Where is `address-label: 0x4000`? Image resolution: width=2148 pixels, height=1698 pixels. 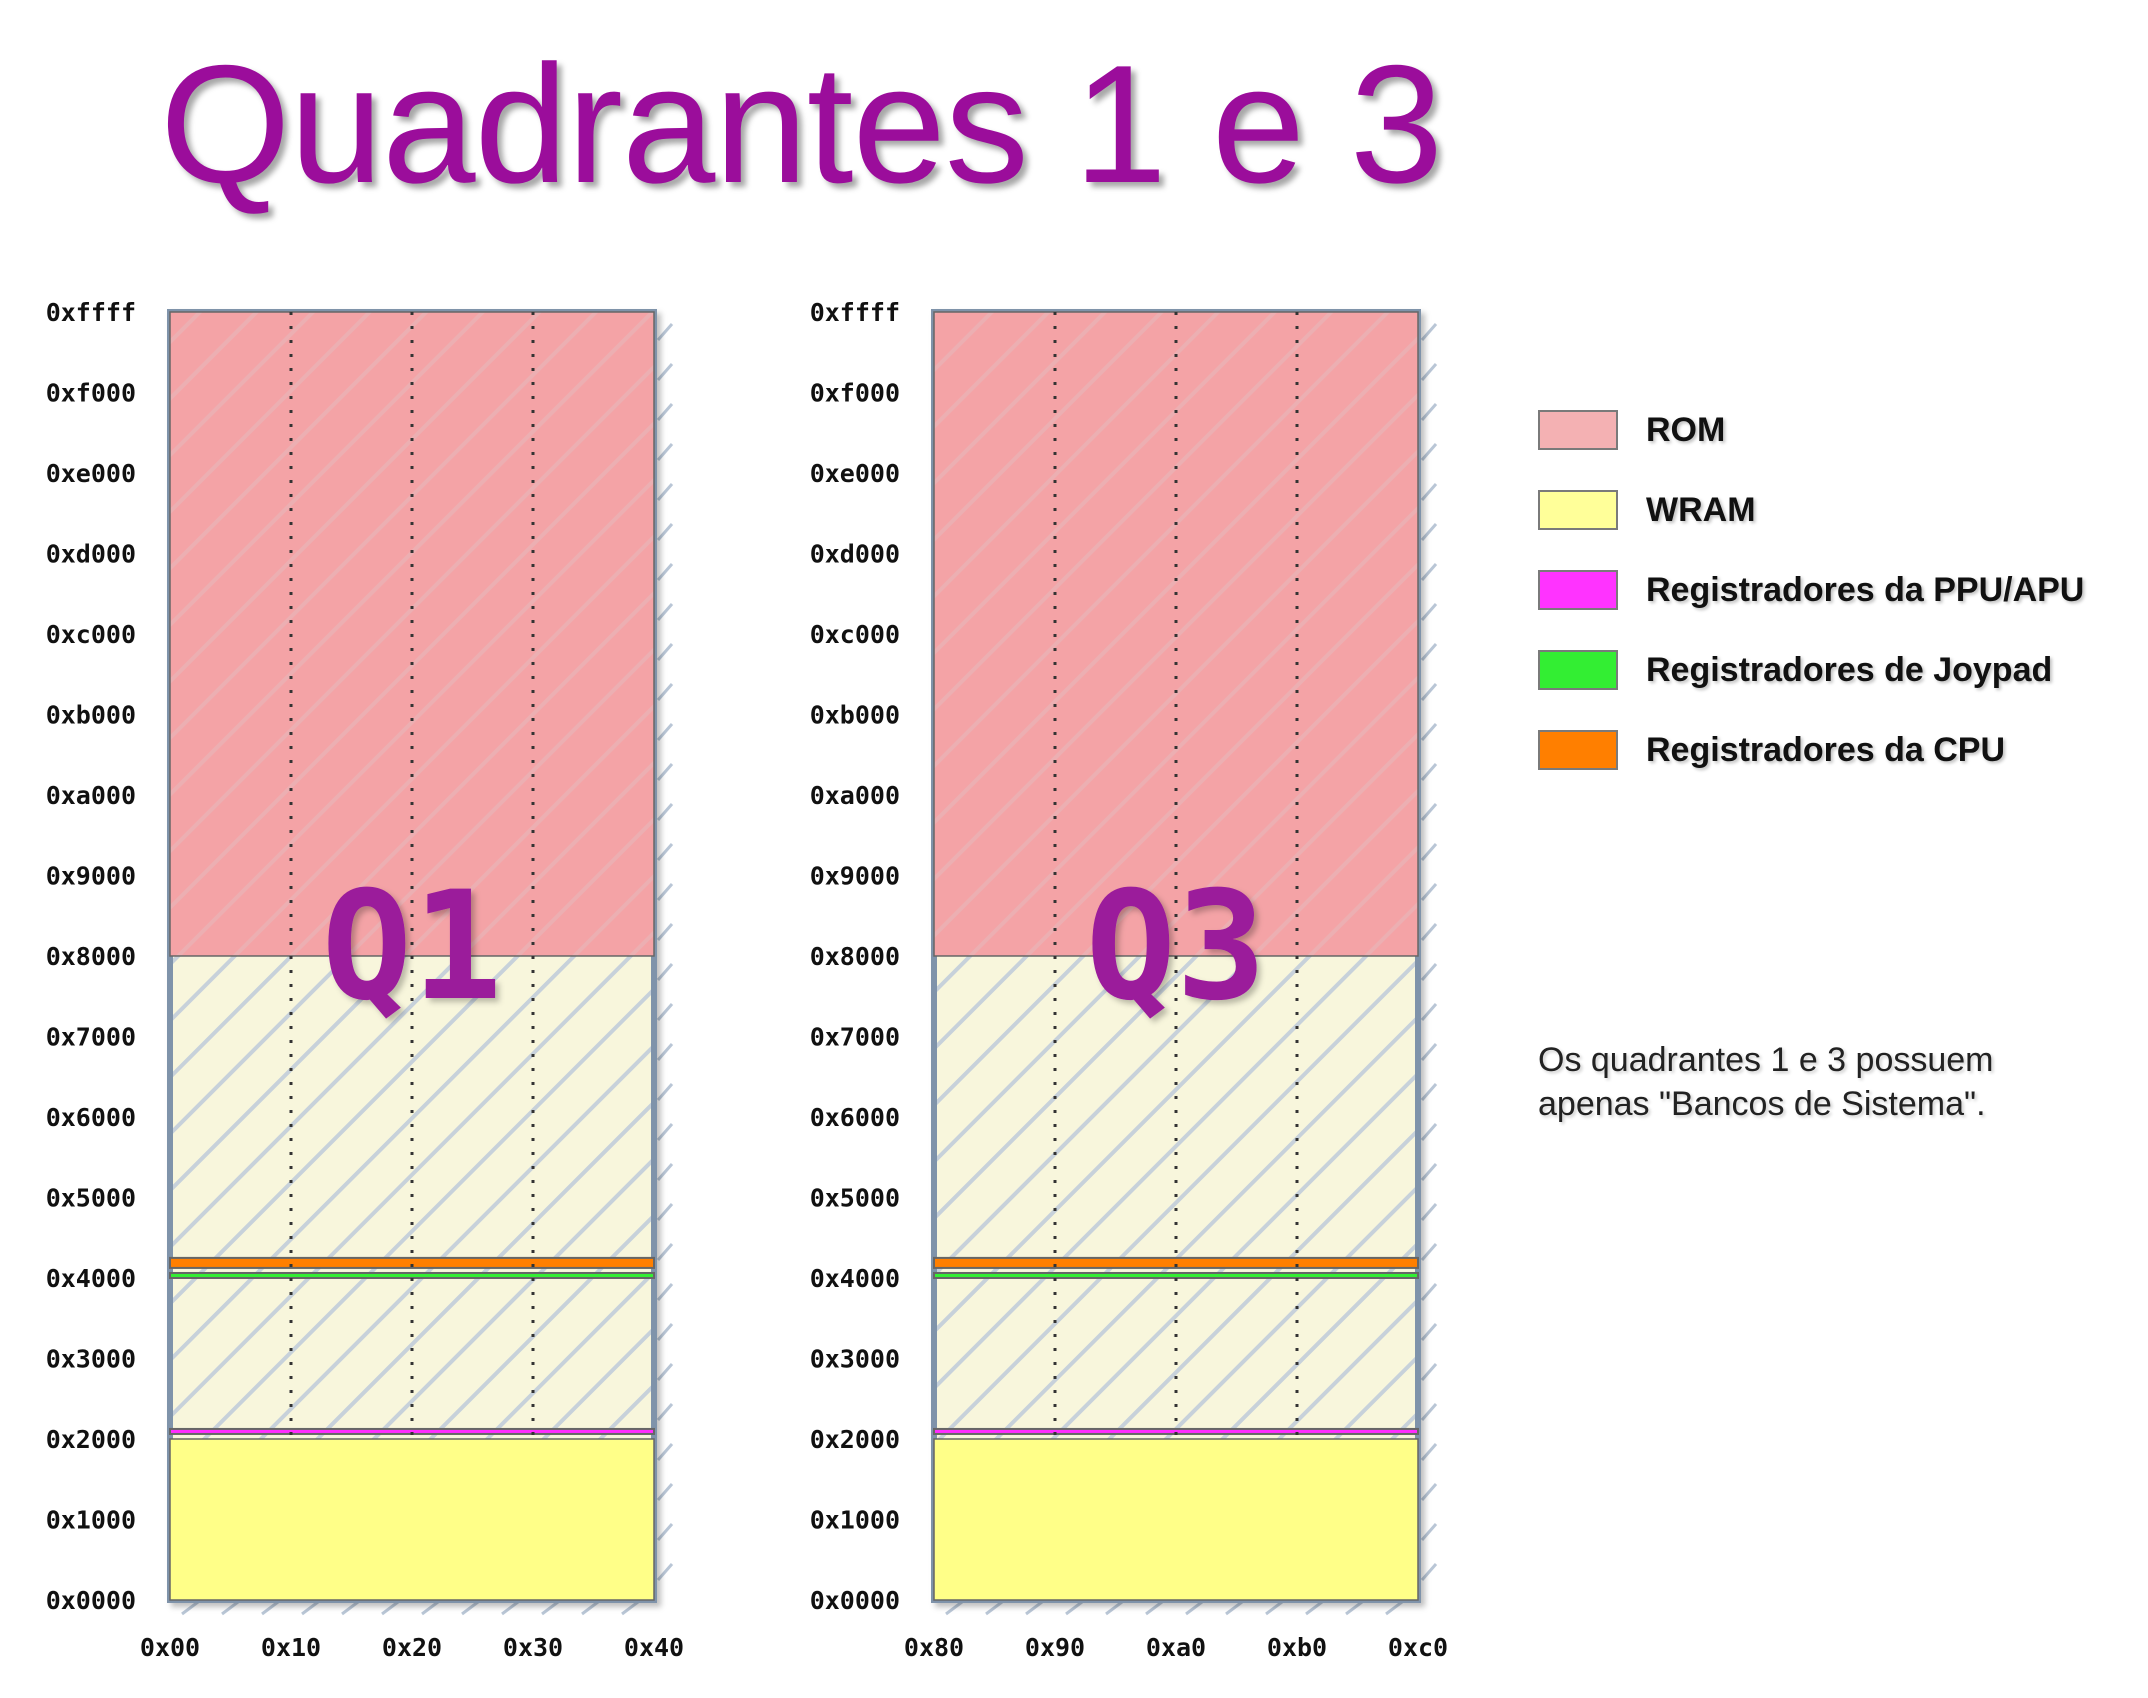
address-label: 0x4000 is located at coordinates (855, 1278).